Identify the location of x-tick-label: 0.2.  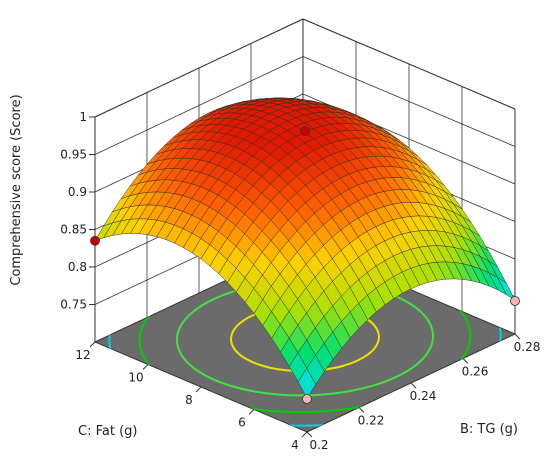
(318, 445).